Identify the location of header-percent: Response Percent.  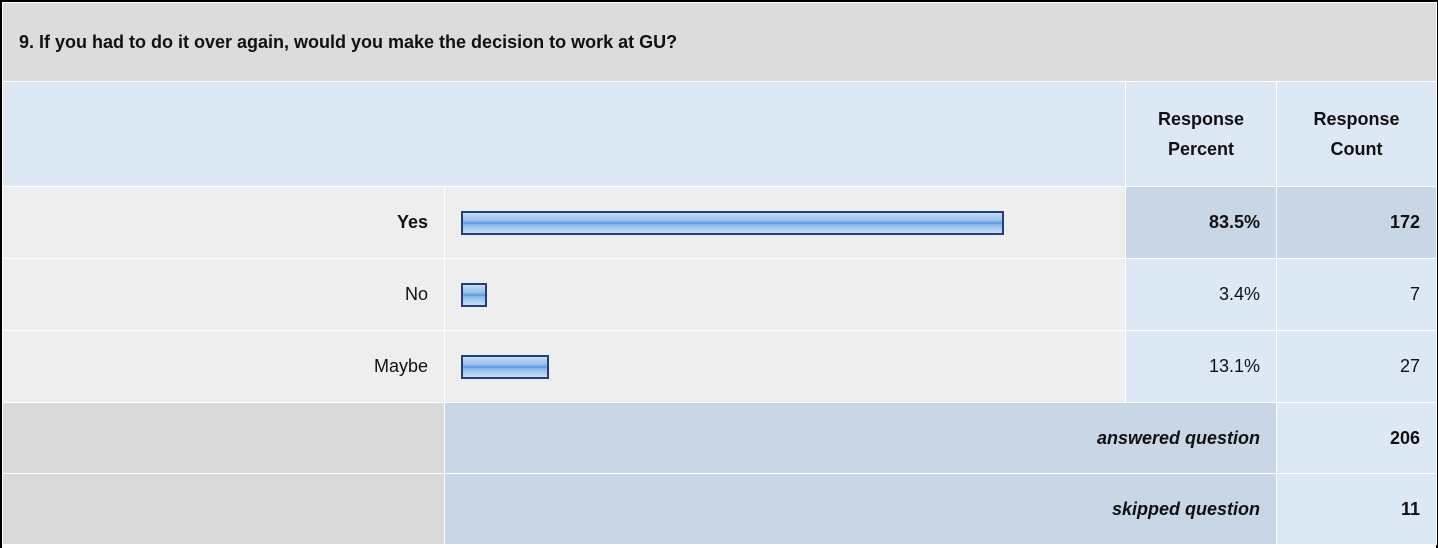
(1201, 134).